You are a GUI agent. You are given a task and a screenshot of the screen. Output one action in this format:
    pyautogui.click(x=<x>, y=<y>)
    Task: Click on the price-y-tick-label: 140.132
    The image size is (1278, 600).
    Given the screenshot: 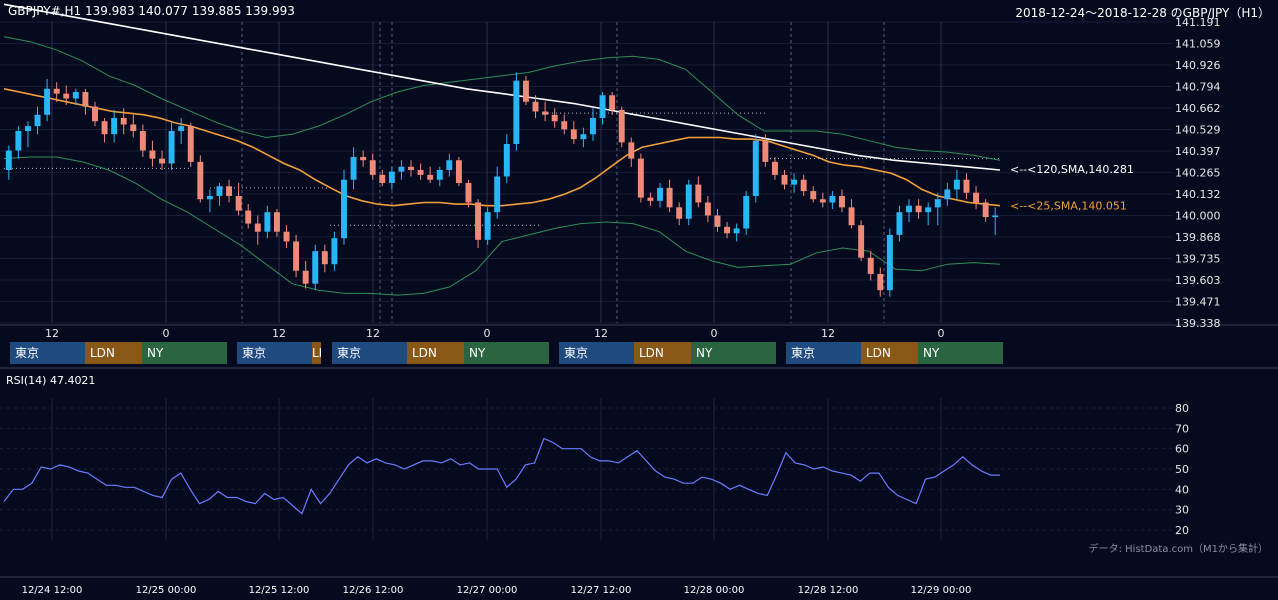 What is the action you would take?
    pyautogui.click(x=1198, y=194)
    